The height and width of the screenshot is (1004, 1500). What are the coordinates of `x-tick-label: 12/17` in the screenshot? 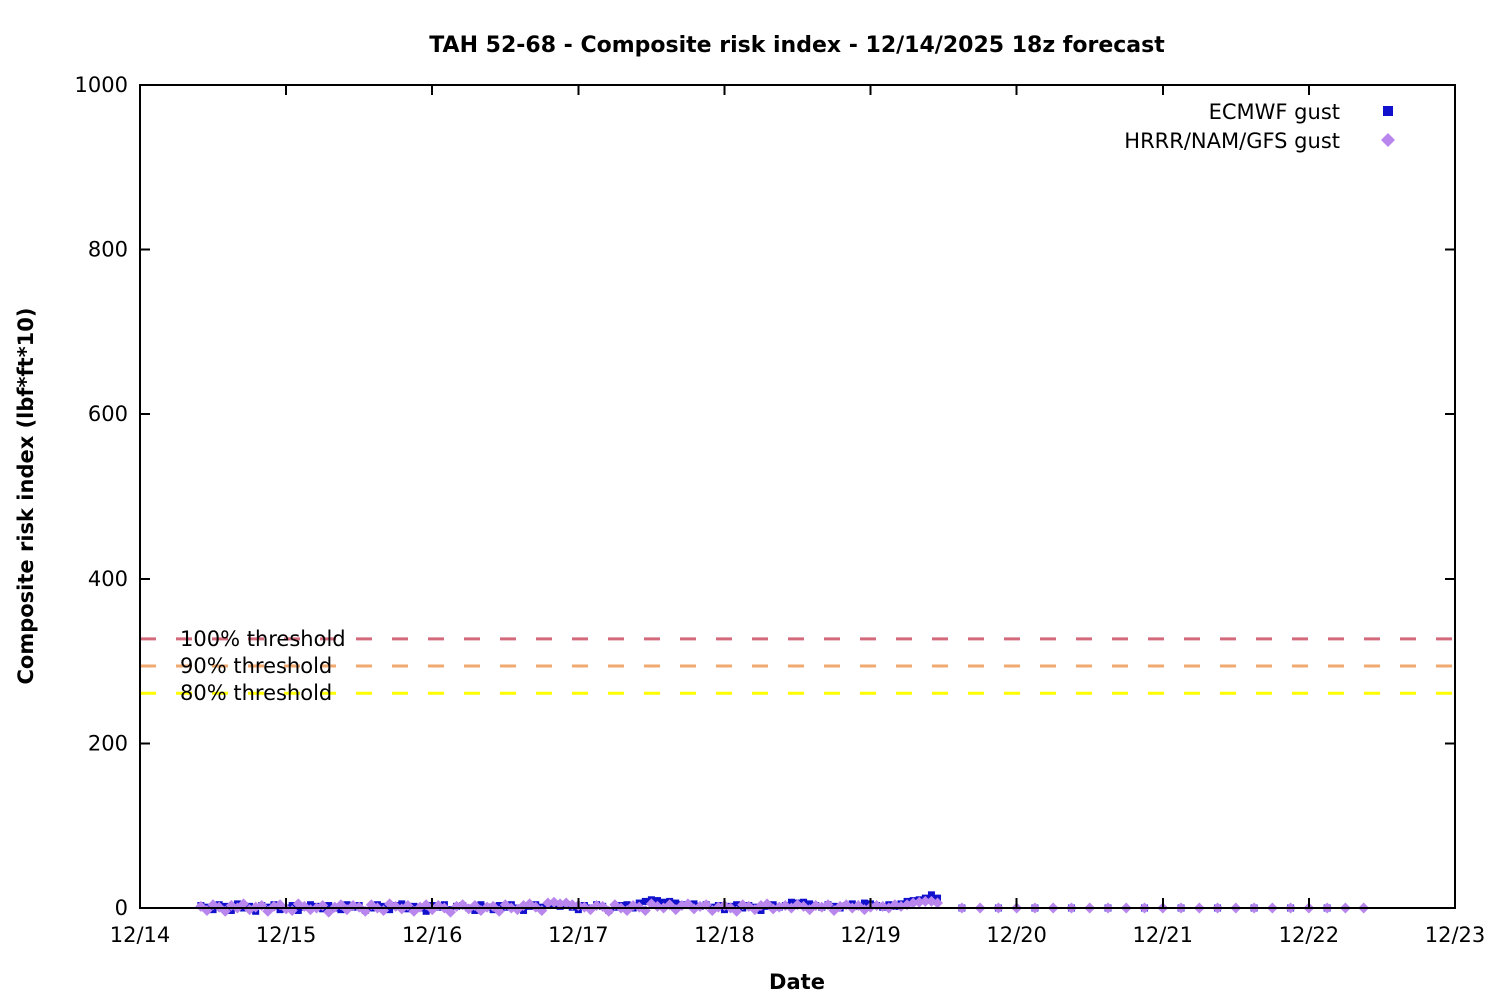 It's located at (578, 935).